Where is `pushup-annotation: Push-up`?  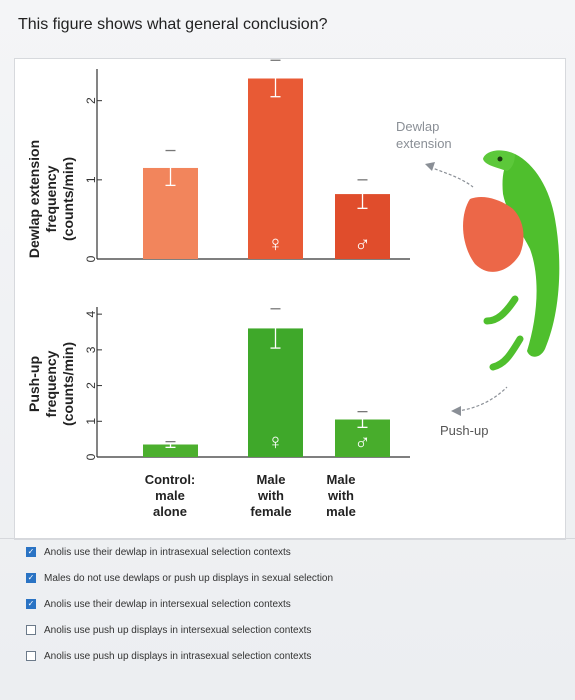
pushup-annotation: Push-up is located at coordinates (474, 412).